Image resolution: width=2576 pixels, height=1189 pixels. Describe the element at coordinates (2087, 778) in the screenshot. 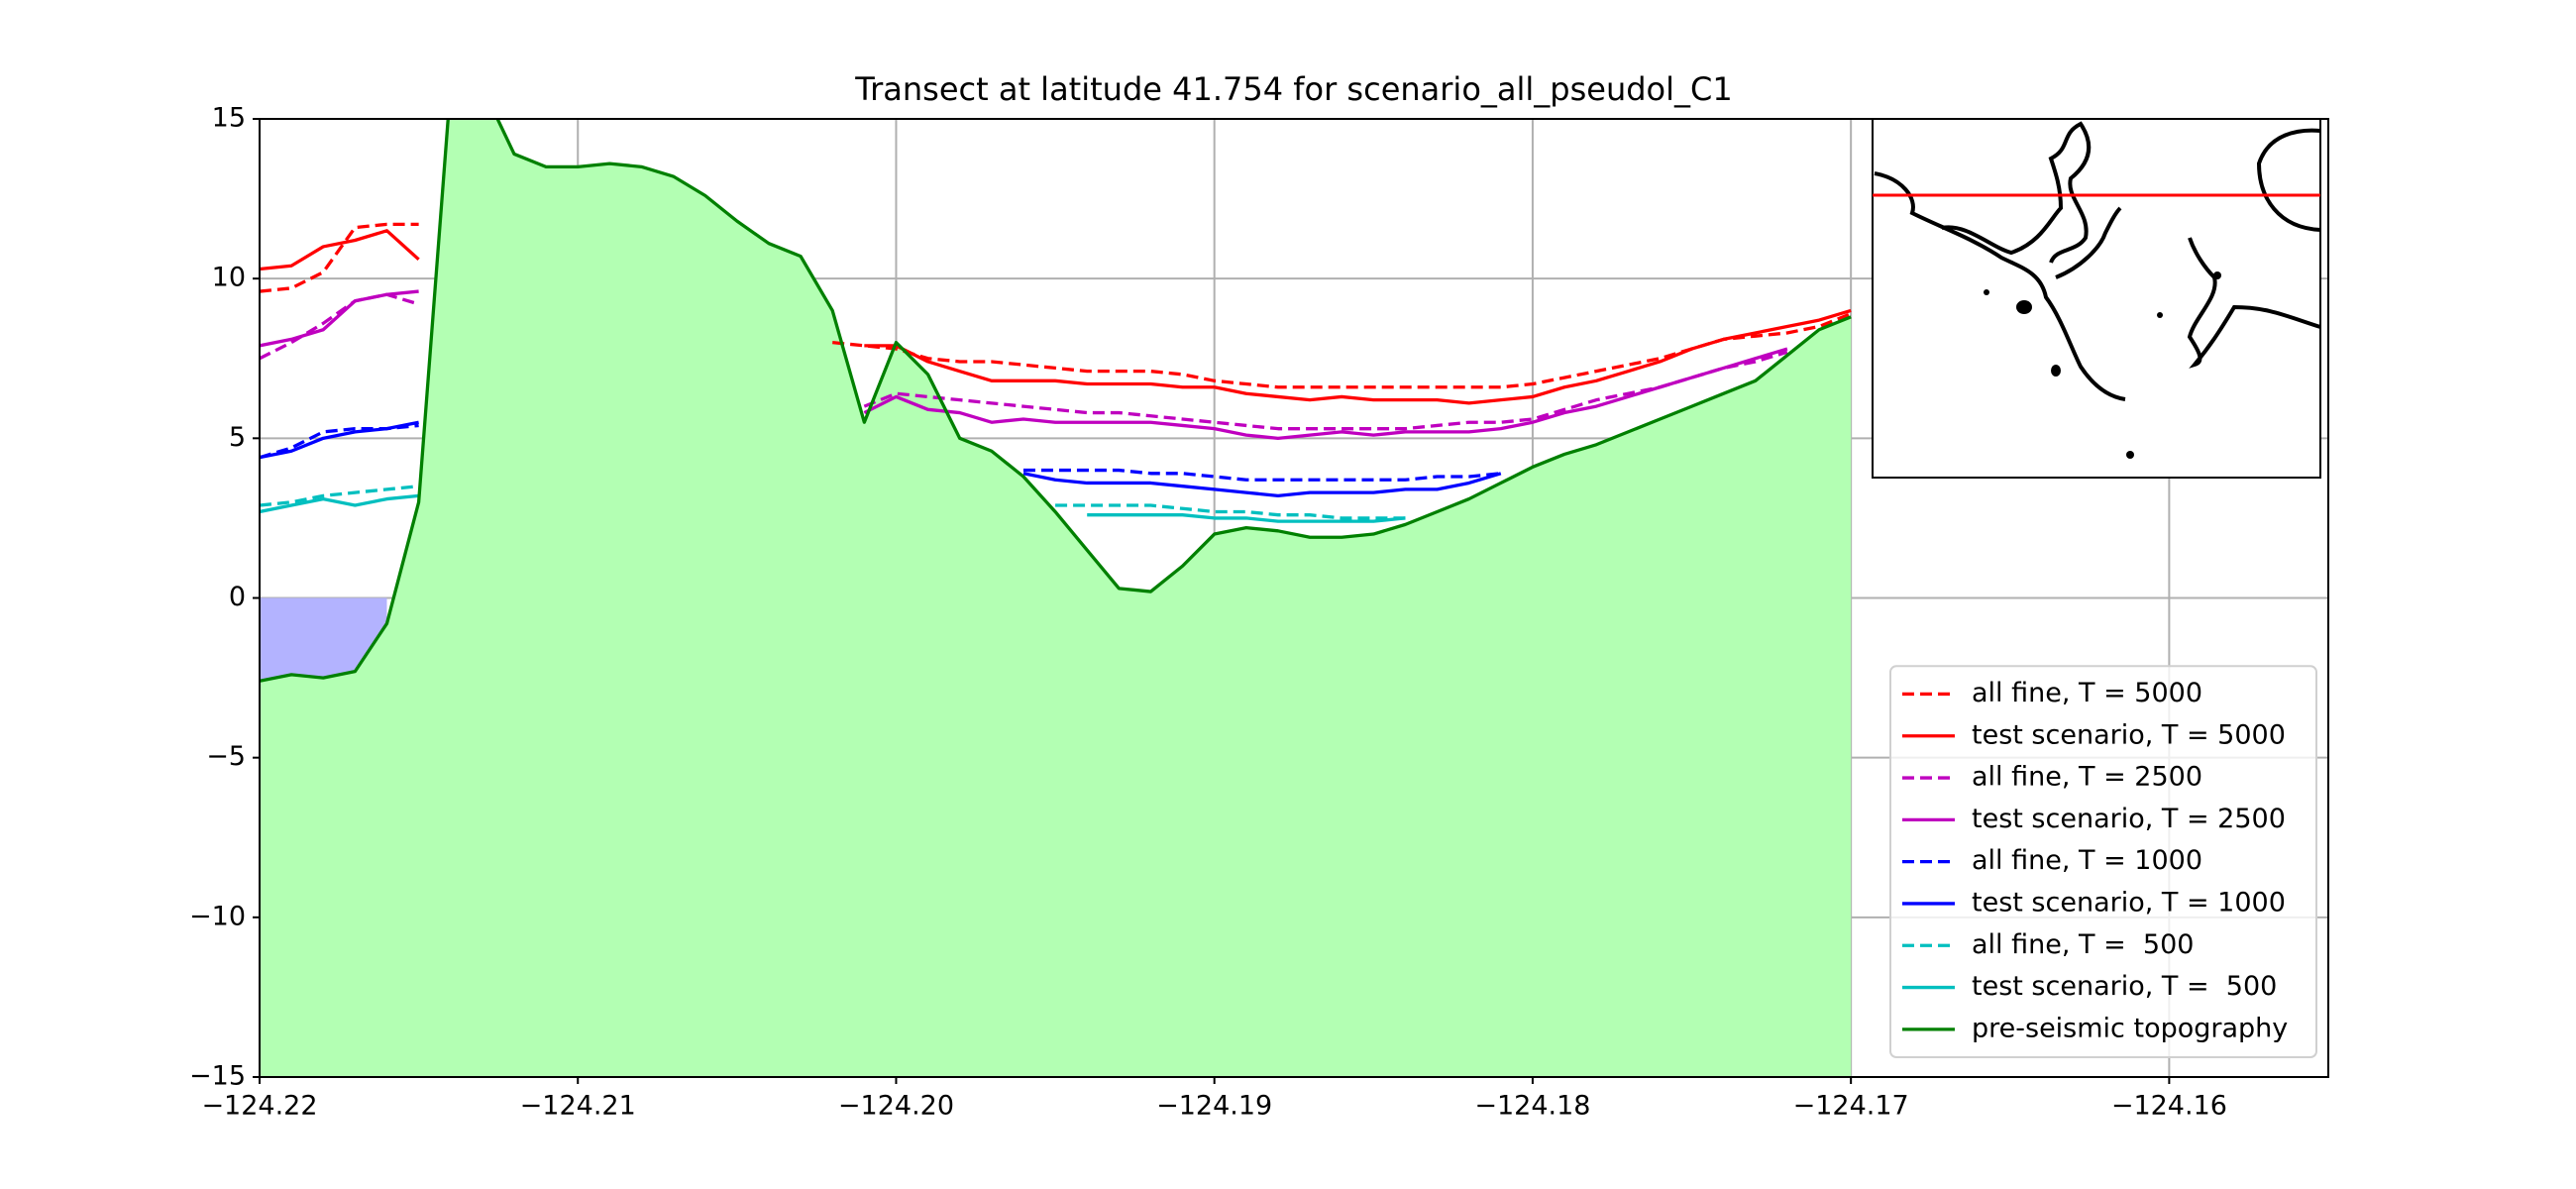

I see `legend-label: all fine, T = 2500` at that location.